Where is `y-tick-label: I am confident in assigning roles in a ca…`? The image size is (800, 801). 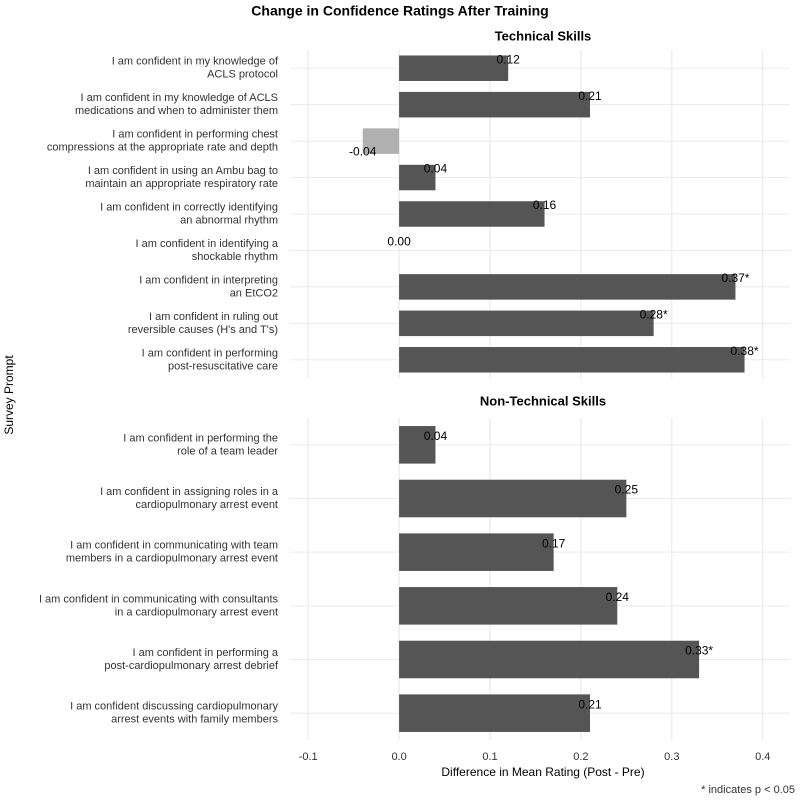 y-tick-label: I am confident in assigning roles in a ca… is located at coordinates (189, 498).